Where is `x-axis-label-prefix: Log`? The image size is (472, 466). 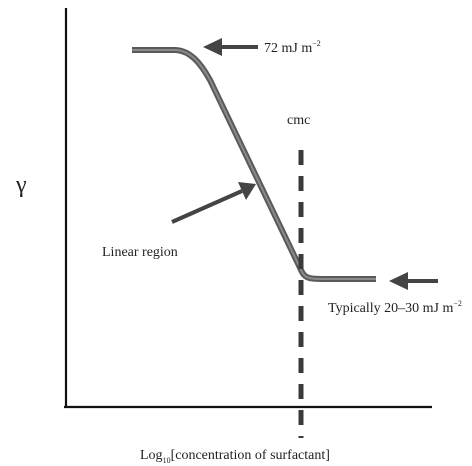 x-axis-label-prefix: Log is located at coordinates (151, 455).